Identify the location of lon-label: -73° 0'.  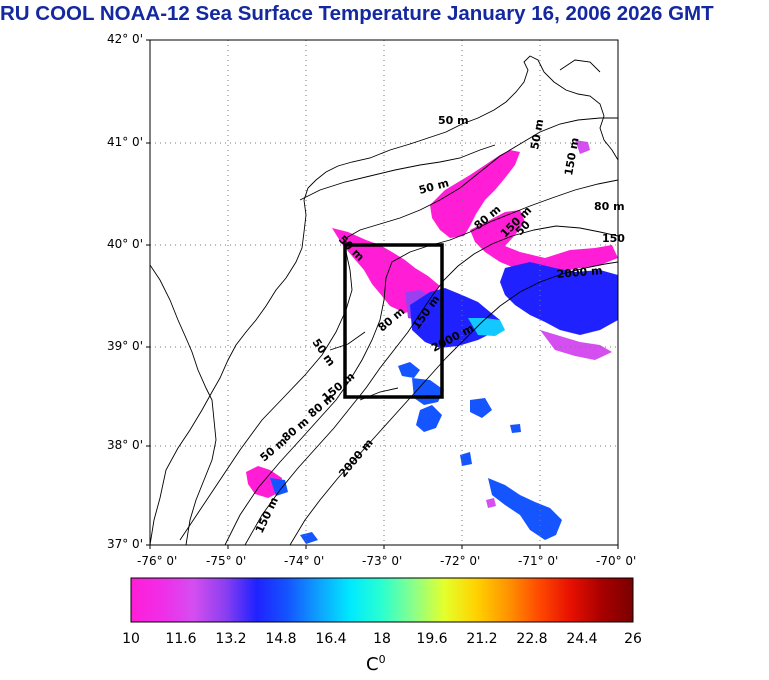
(382, 561).